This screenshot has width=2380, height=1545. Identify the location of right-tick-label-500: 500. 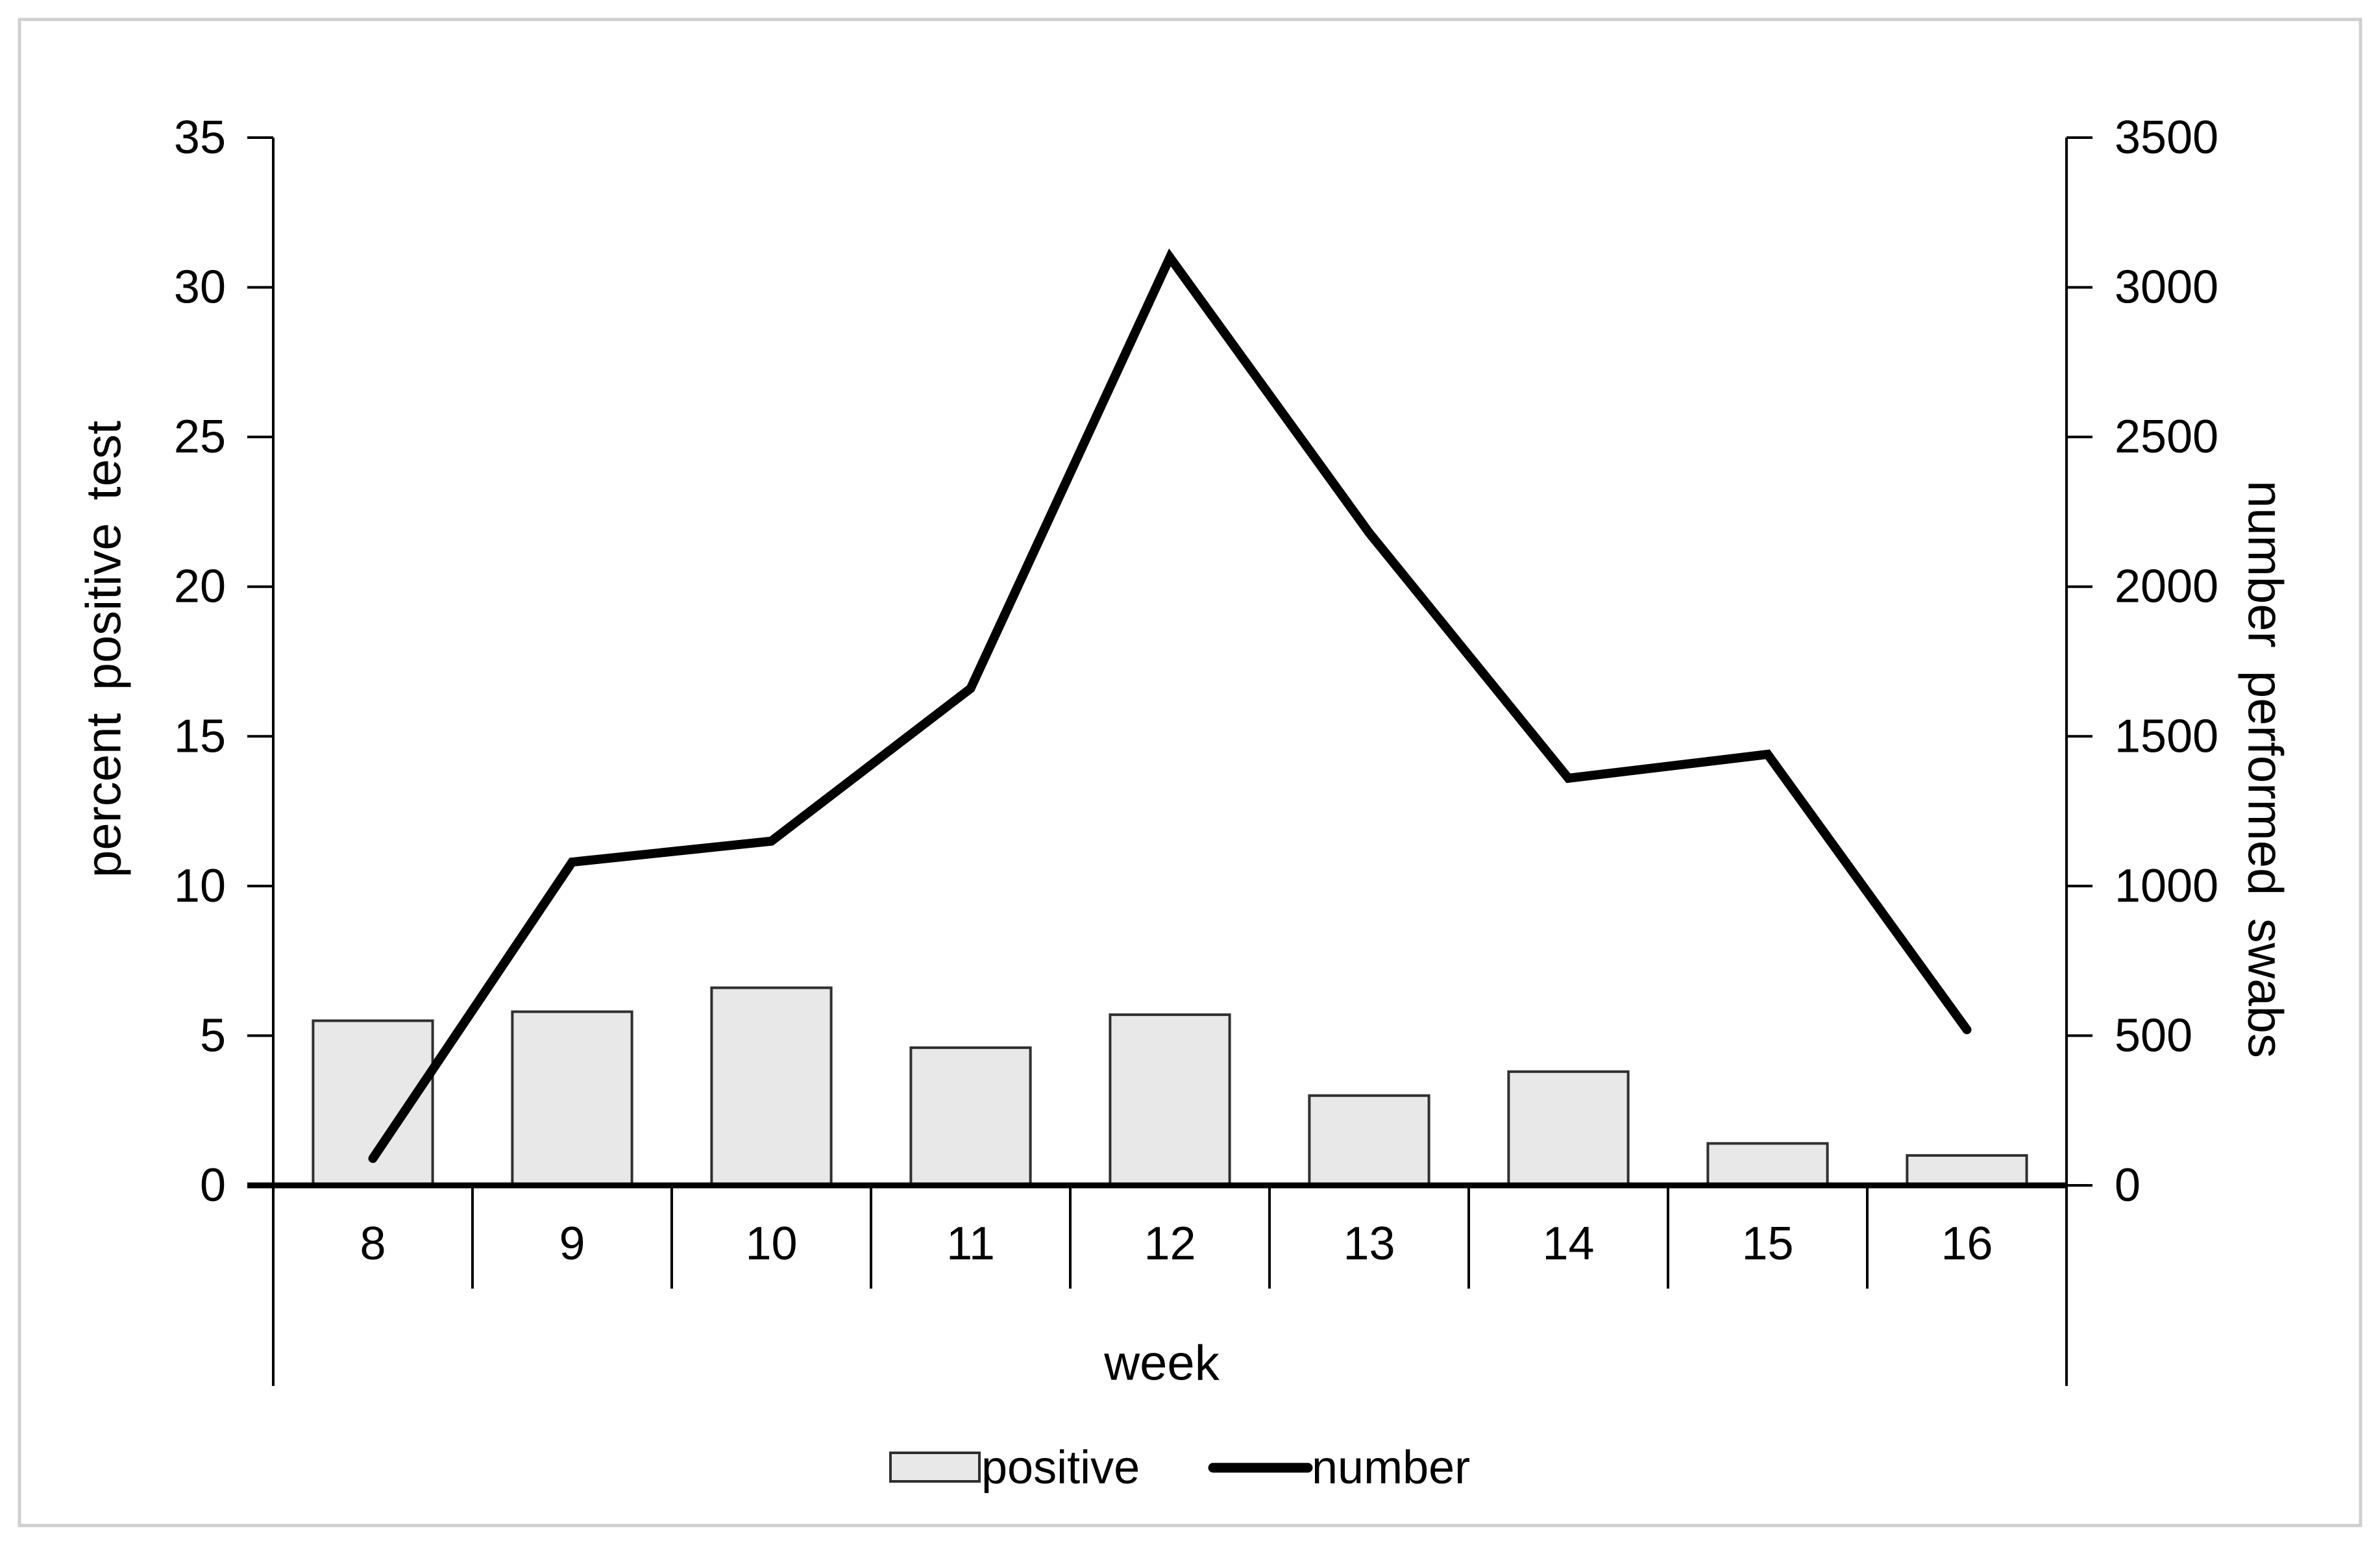
(2153, 1035).